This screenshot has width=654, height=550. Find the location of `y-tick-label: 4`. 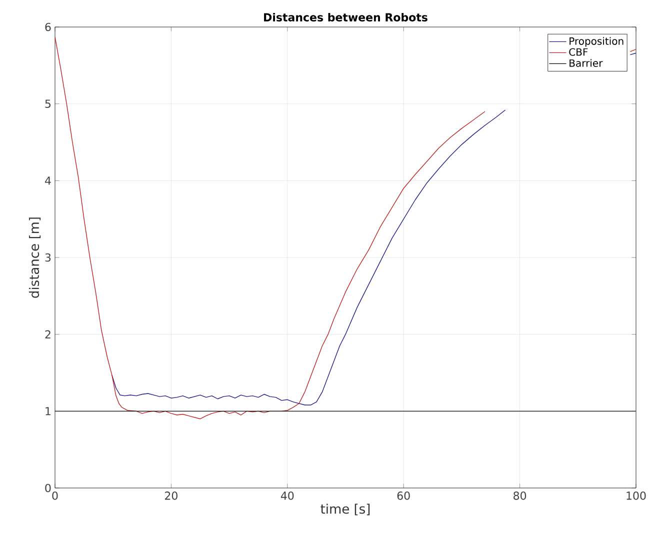

y-tick-label: 4 is located at coordinates (48, 180).